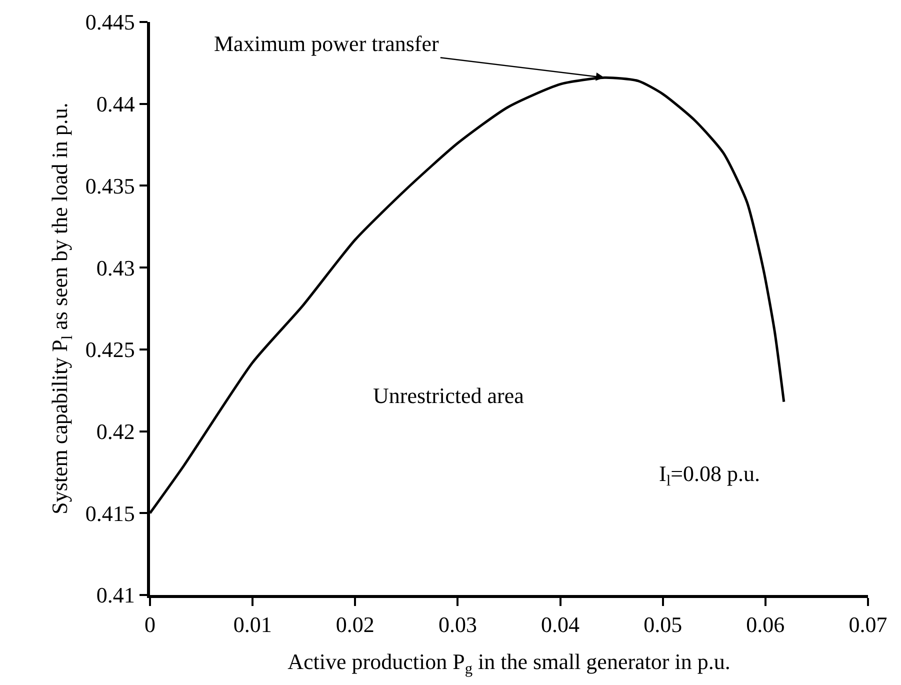 The width and height of the screenshot is (901, 685). What do you see at coordinates (110, 22) in the screenshot?
I see `y-tick-label: 0.445` at bounding box center [110, 22].